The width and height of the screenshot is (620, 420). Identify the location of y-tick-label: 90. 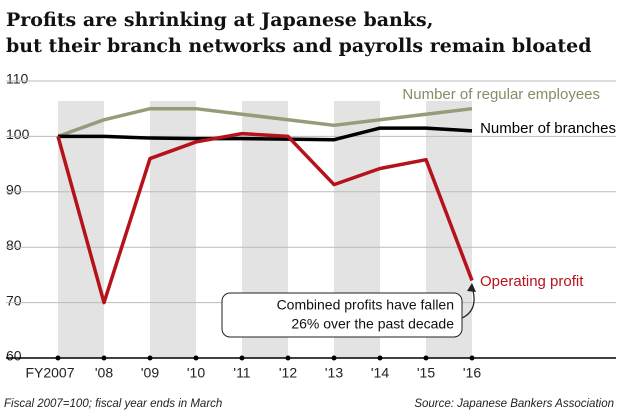
(14, 190).